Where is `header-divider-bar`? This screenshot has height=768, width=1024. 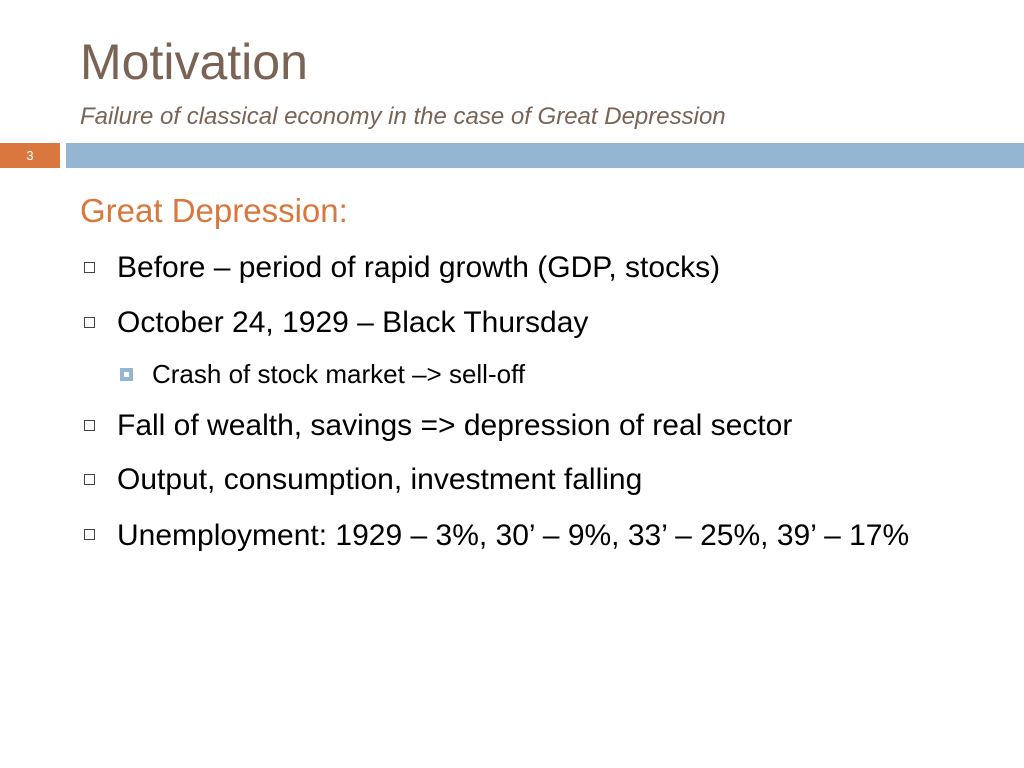
header-divider-bar is located at coordinates (545, 155).